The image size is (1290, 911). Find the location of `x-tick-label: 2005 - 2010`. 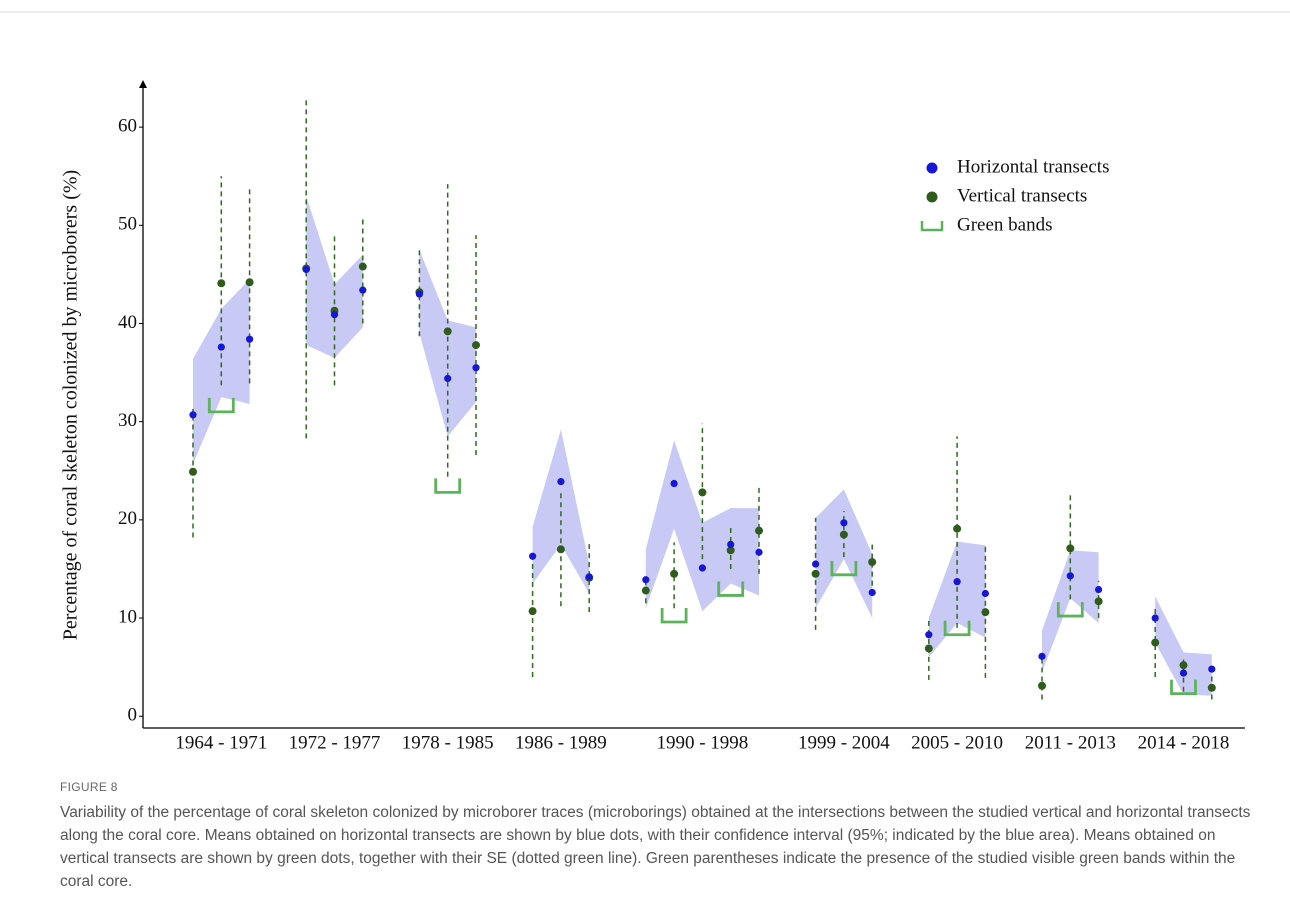

x-tick-label: 2005 - 2010 is located at coordinates (957, 742).